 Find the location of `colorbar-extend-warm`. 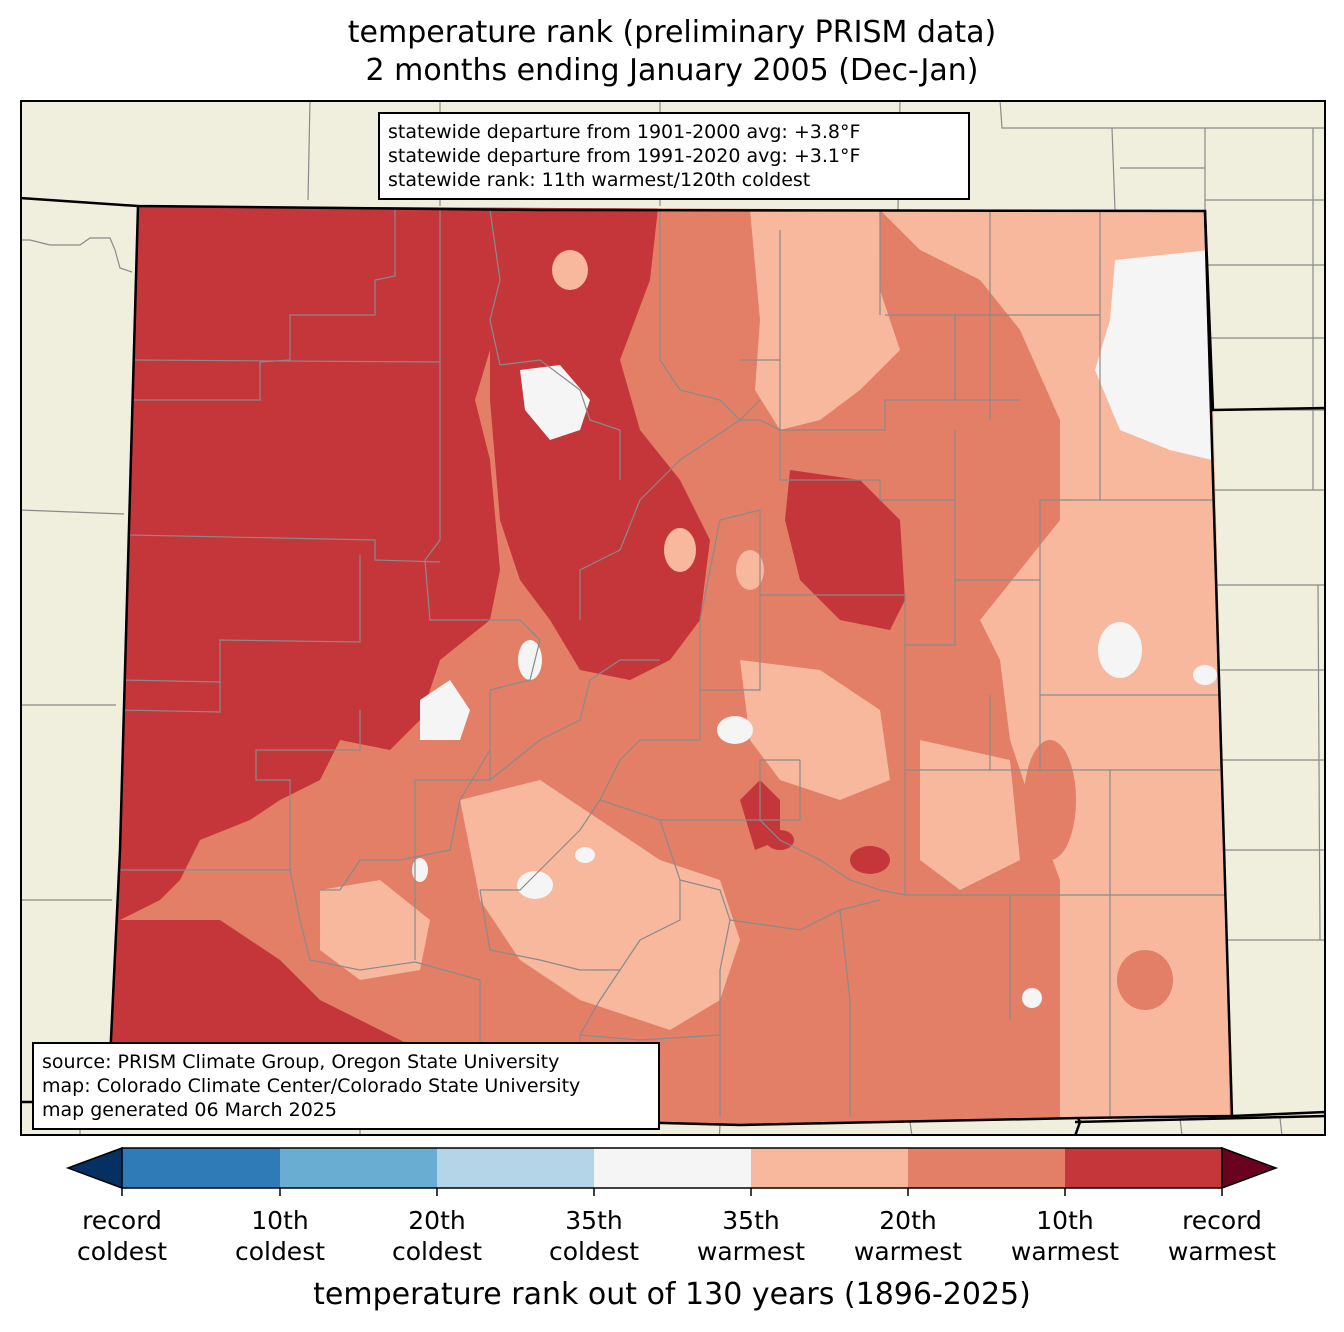

colorbar-extend-warm is located at coordinates (1250, 1168).